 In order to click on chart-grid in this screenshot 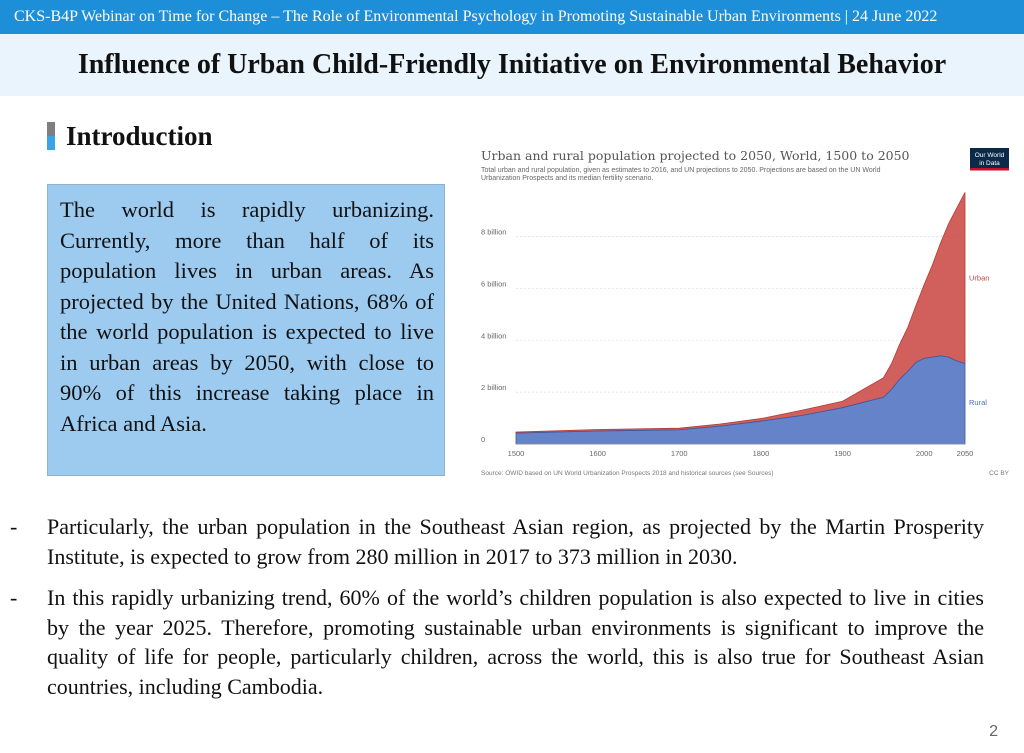, I will do `click(740, 314)`.